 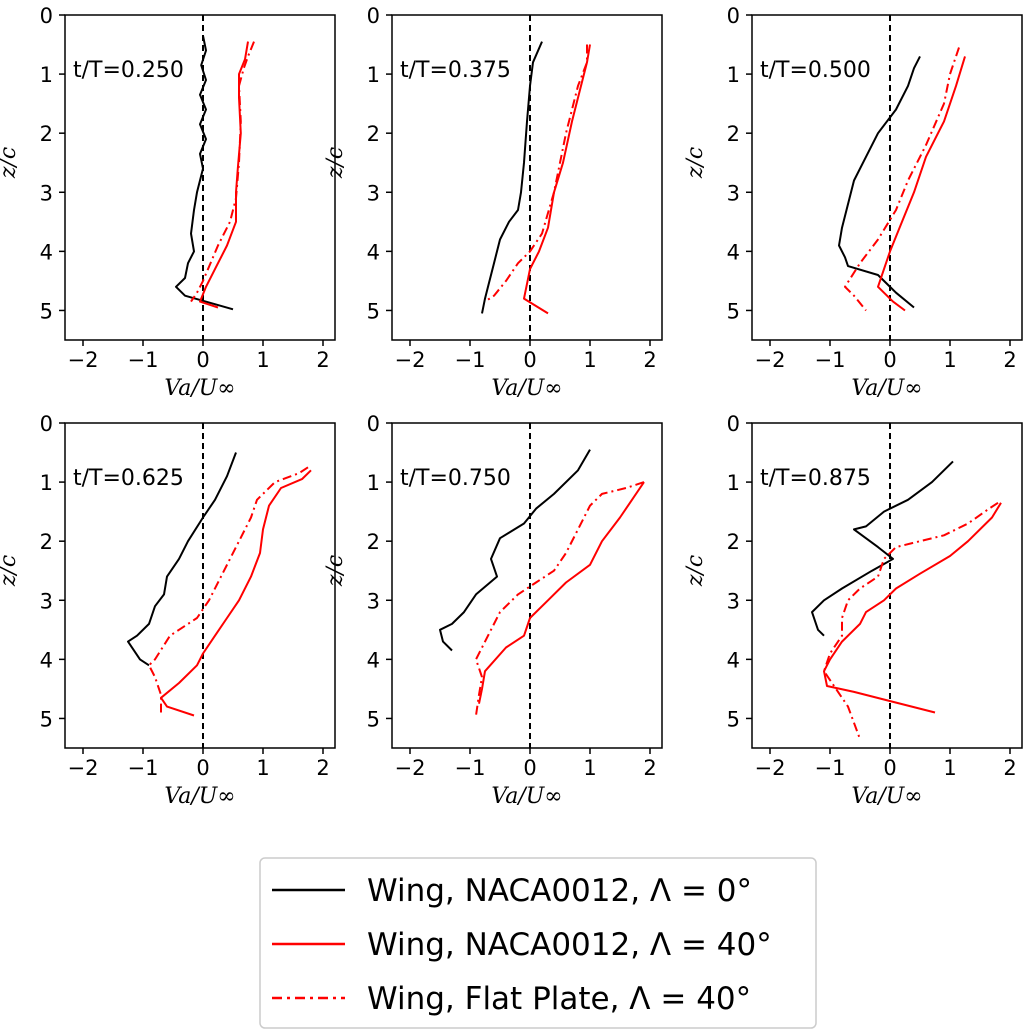 What do you see at coordinates (128, 478) in the screenshot?
I see `panel-time-label: t/T=0.625` at bounding box center [128, 478].